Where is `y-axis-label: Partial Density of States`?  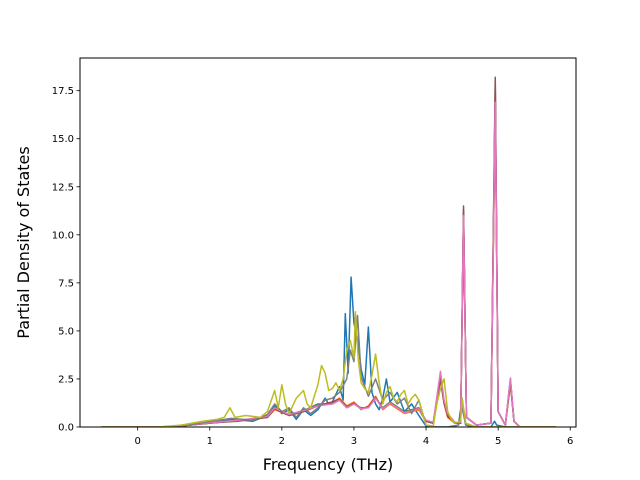 y-axis-label: Partial Density of States is located at coordinates (23, 242).